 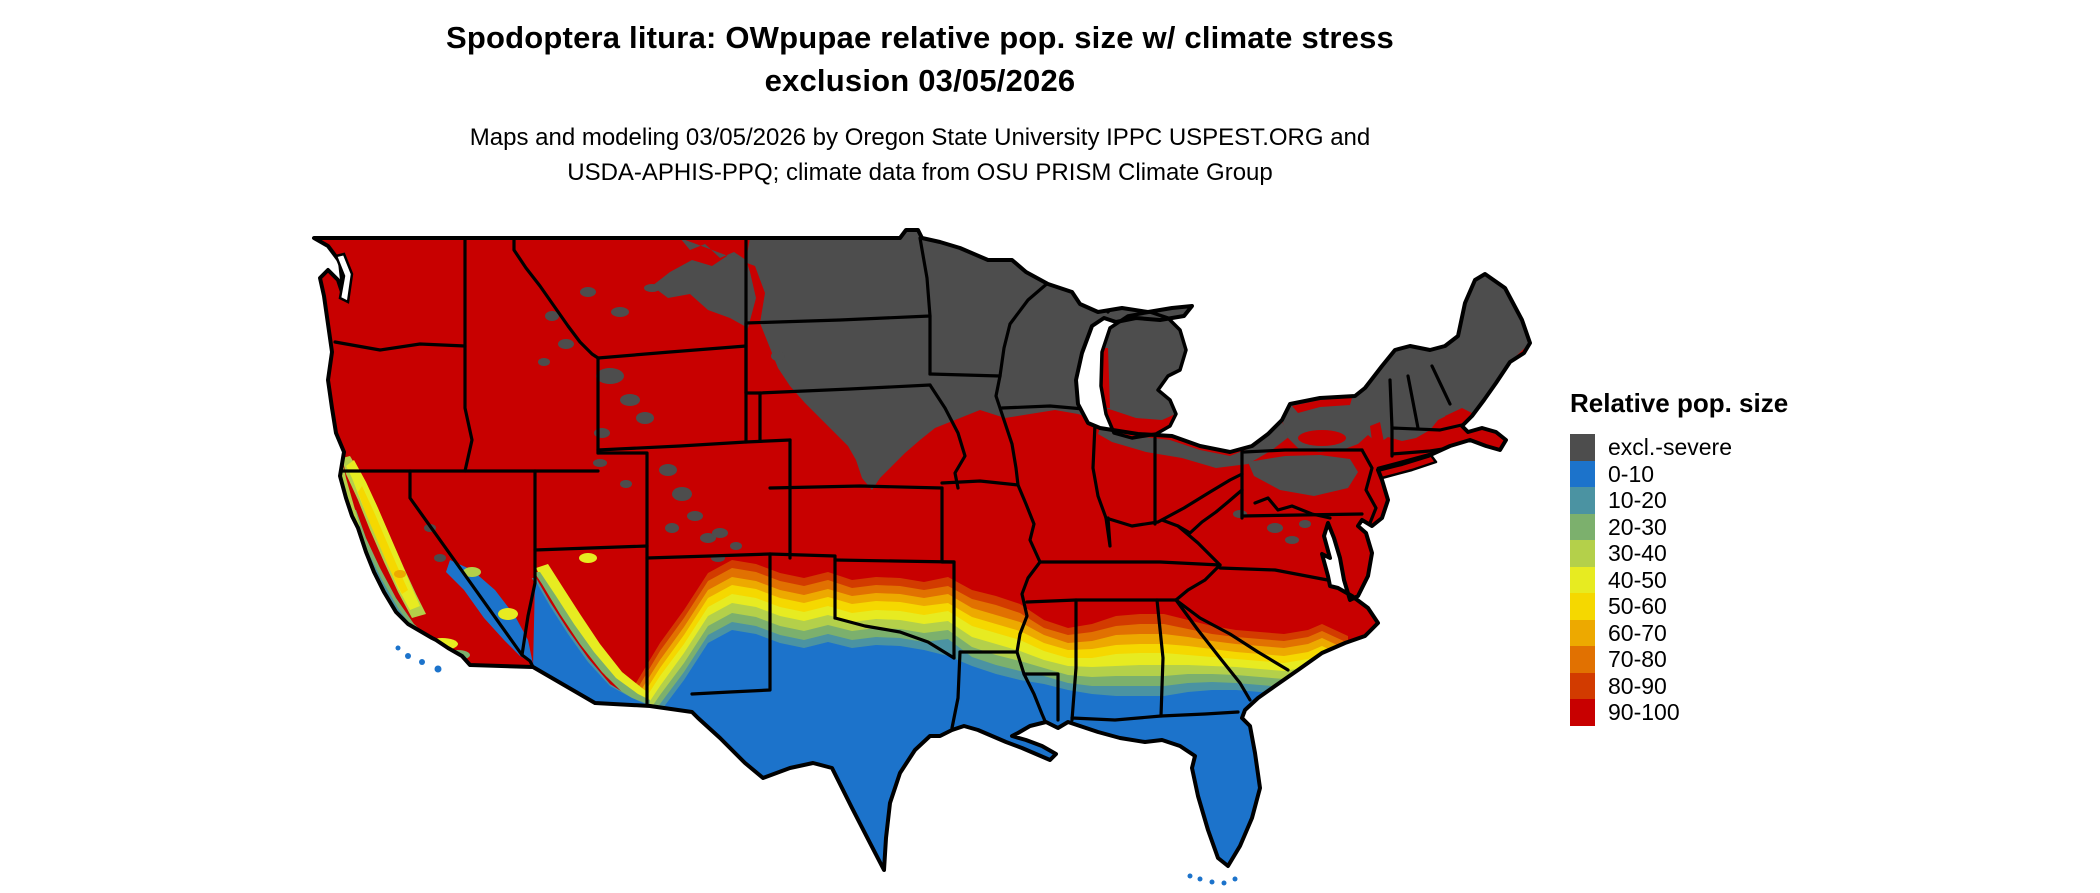 I want to click on legend-item: 40-50, so click(x=1720, y=579).